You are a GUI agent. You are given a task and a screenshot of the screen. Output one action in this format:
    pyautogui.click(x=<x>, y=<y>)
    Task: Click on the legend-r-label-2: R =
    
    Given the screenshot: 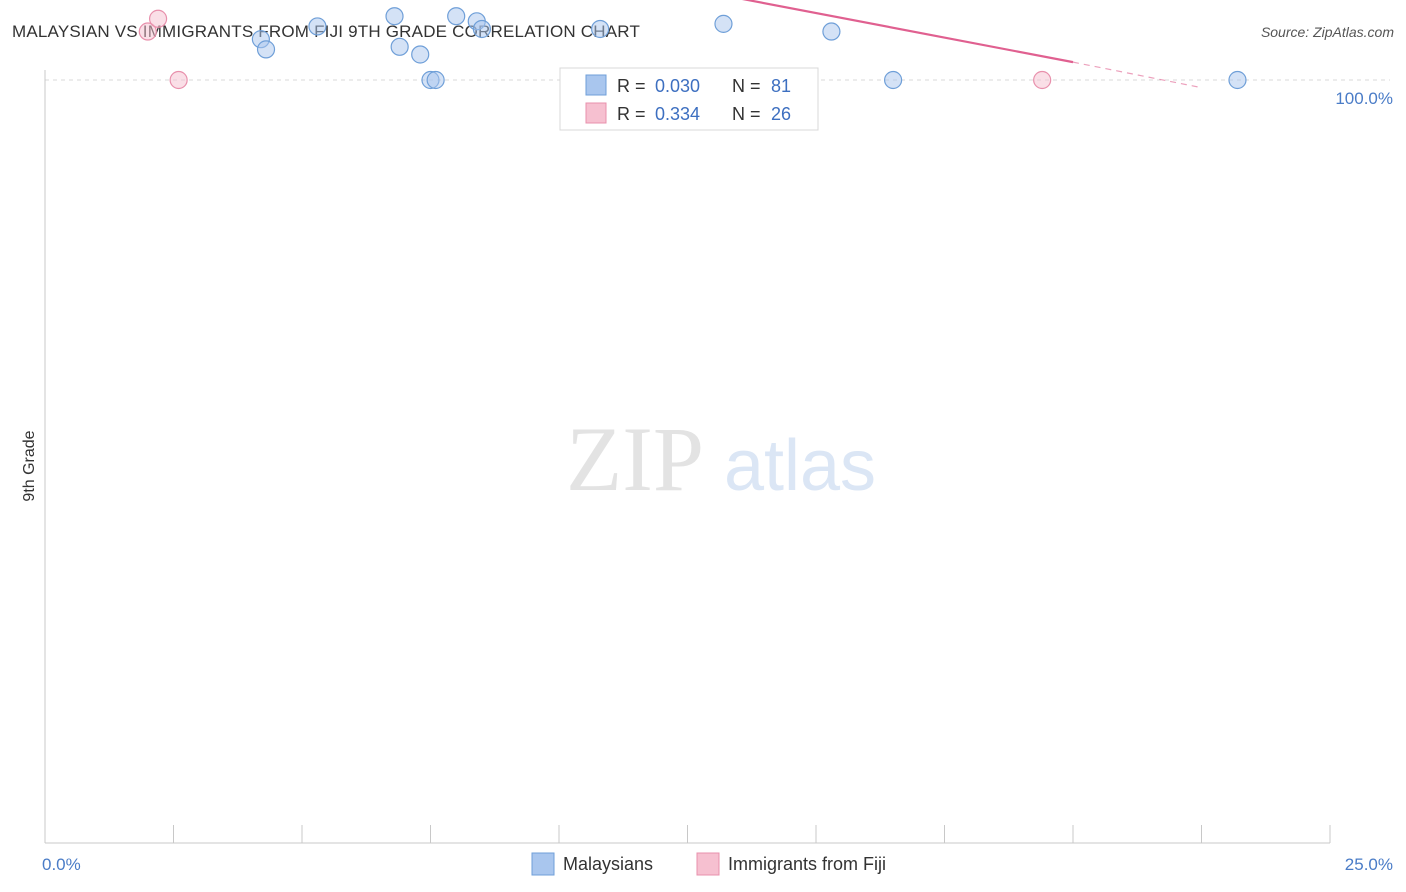 What is the action you would take?
    pyautogui.click(x=631, y=114)
    